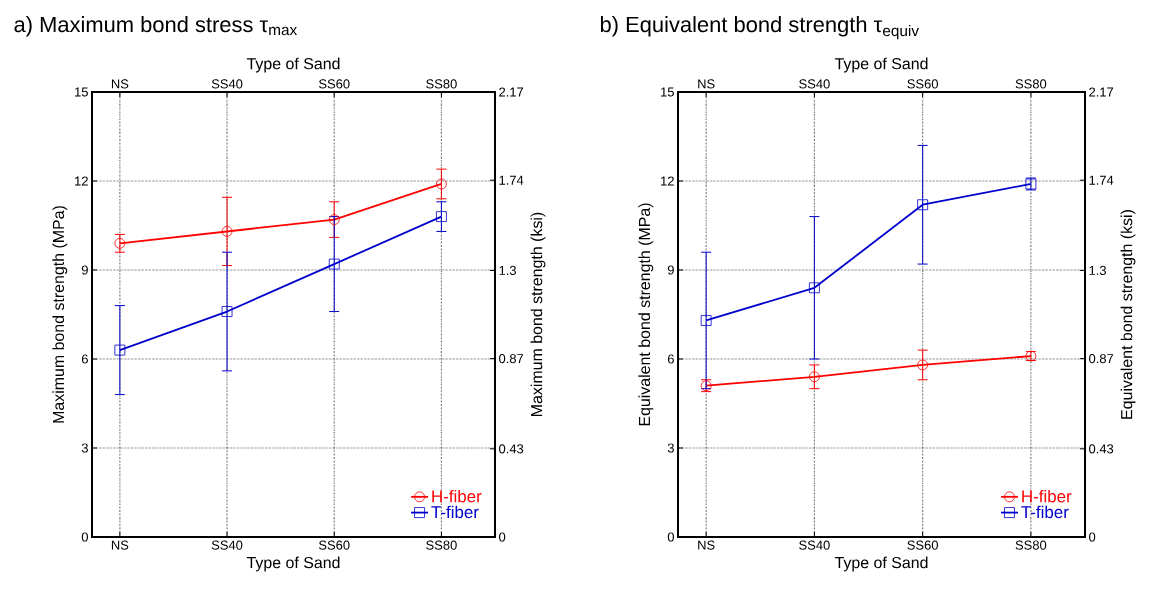 Image resolution: width=1176 pixels, height=604 pixels. I want to click on y-axis-title: Maximum bond strength (MPa), so click(60, 314).